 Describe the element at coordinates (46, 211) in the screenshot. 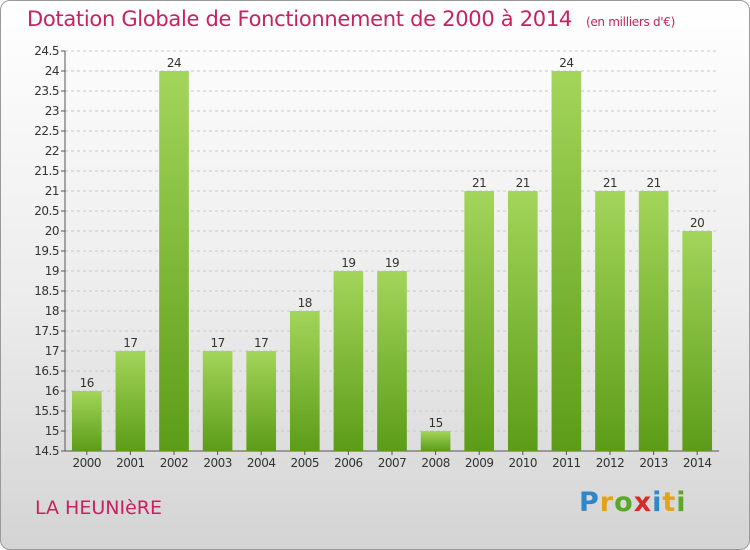

I see `y-tick-label: 20.5` at that location.